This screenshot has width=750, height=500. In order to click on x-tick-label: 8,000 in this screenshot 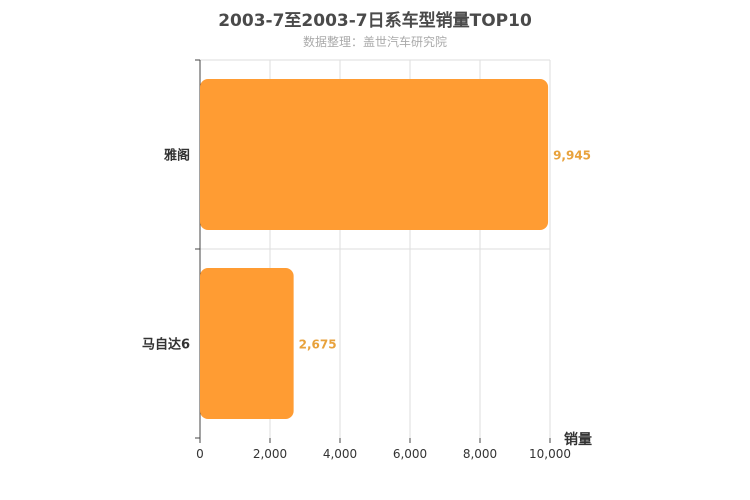, I will do `click(480, 454)`.